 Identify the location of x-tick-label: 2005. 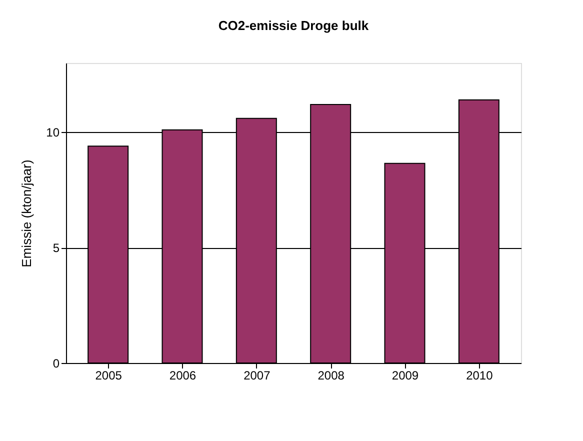
(108, 375).